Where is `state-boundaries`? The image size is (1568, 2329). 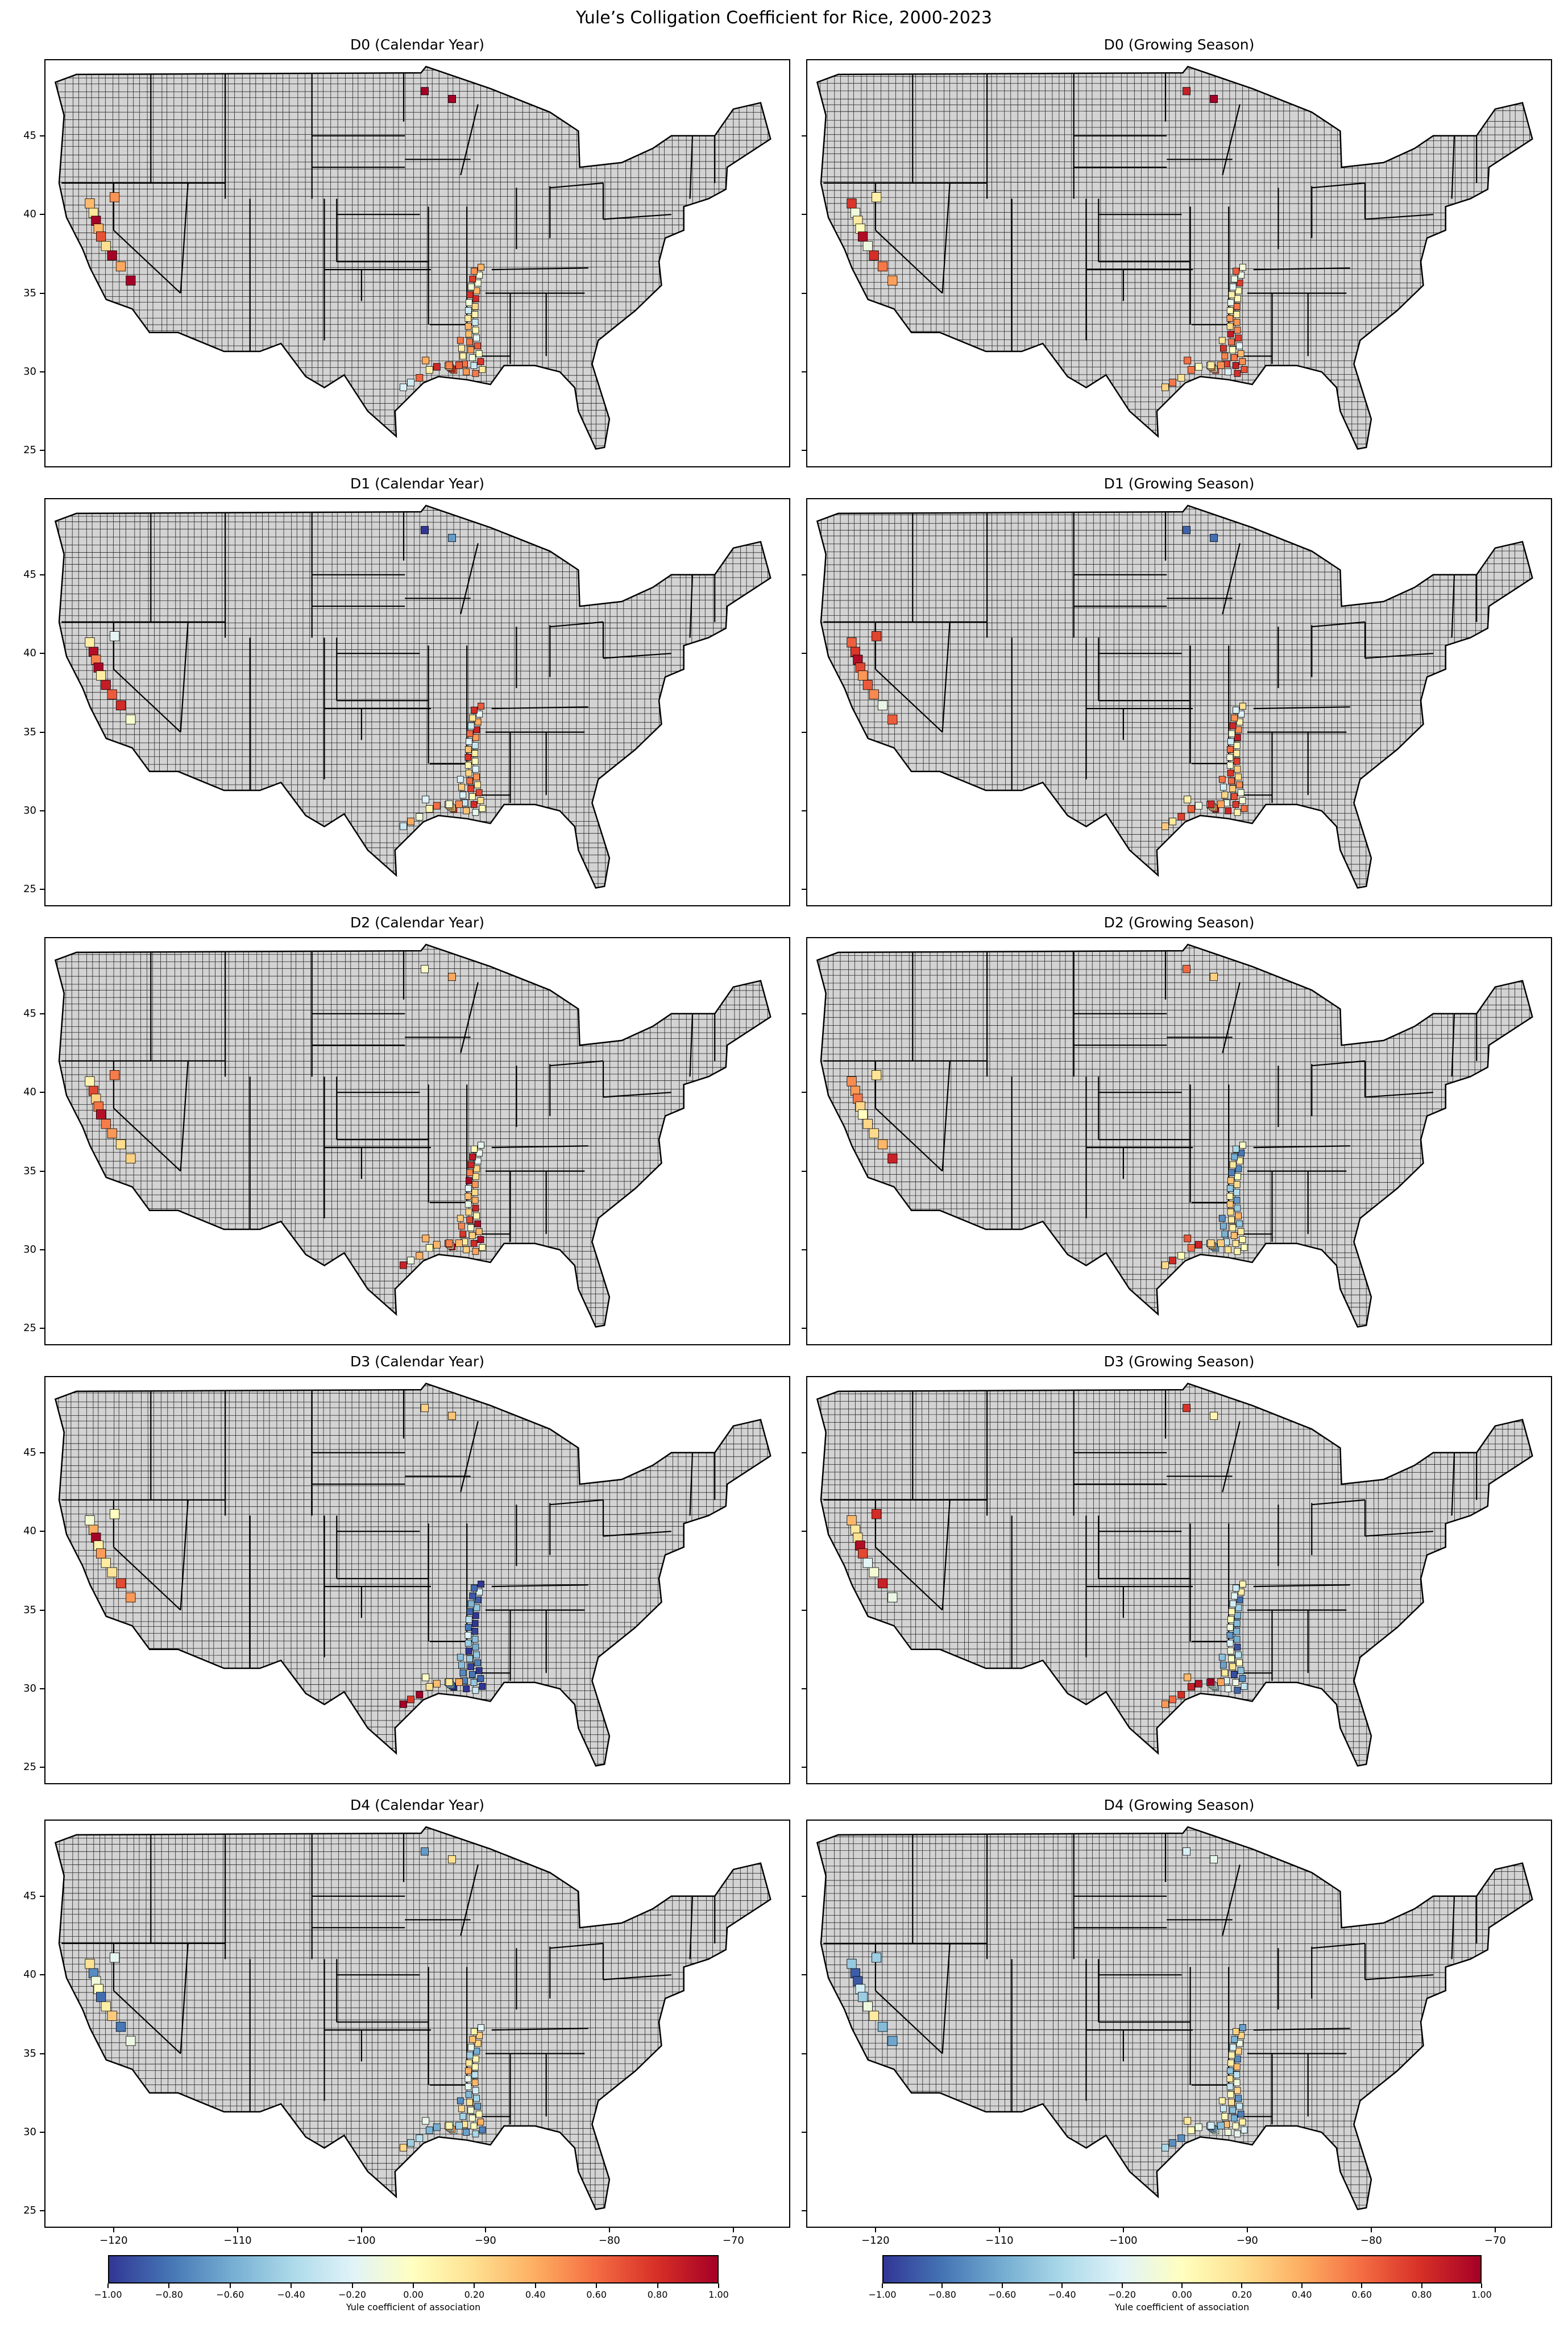
state-boundaries is located at coordinates (1150, 1979).